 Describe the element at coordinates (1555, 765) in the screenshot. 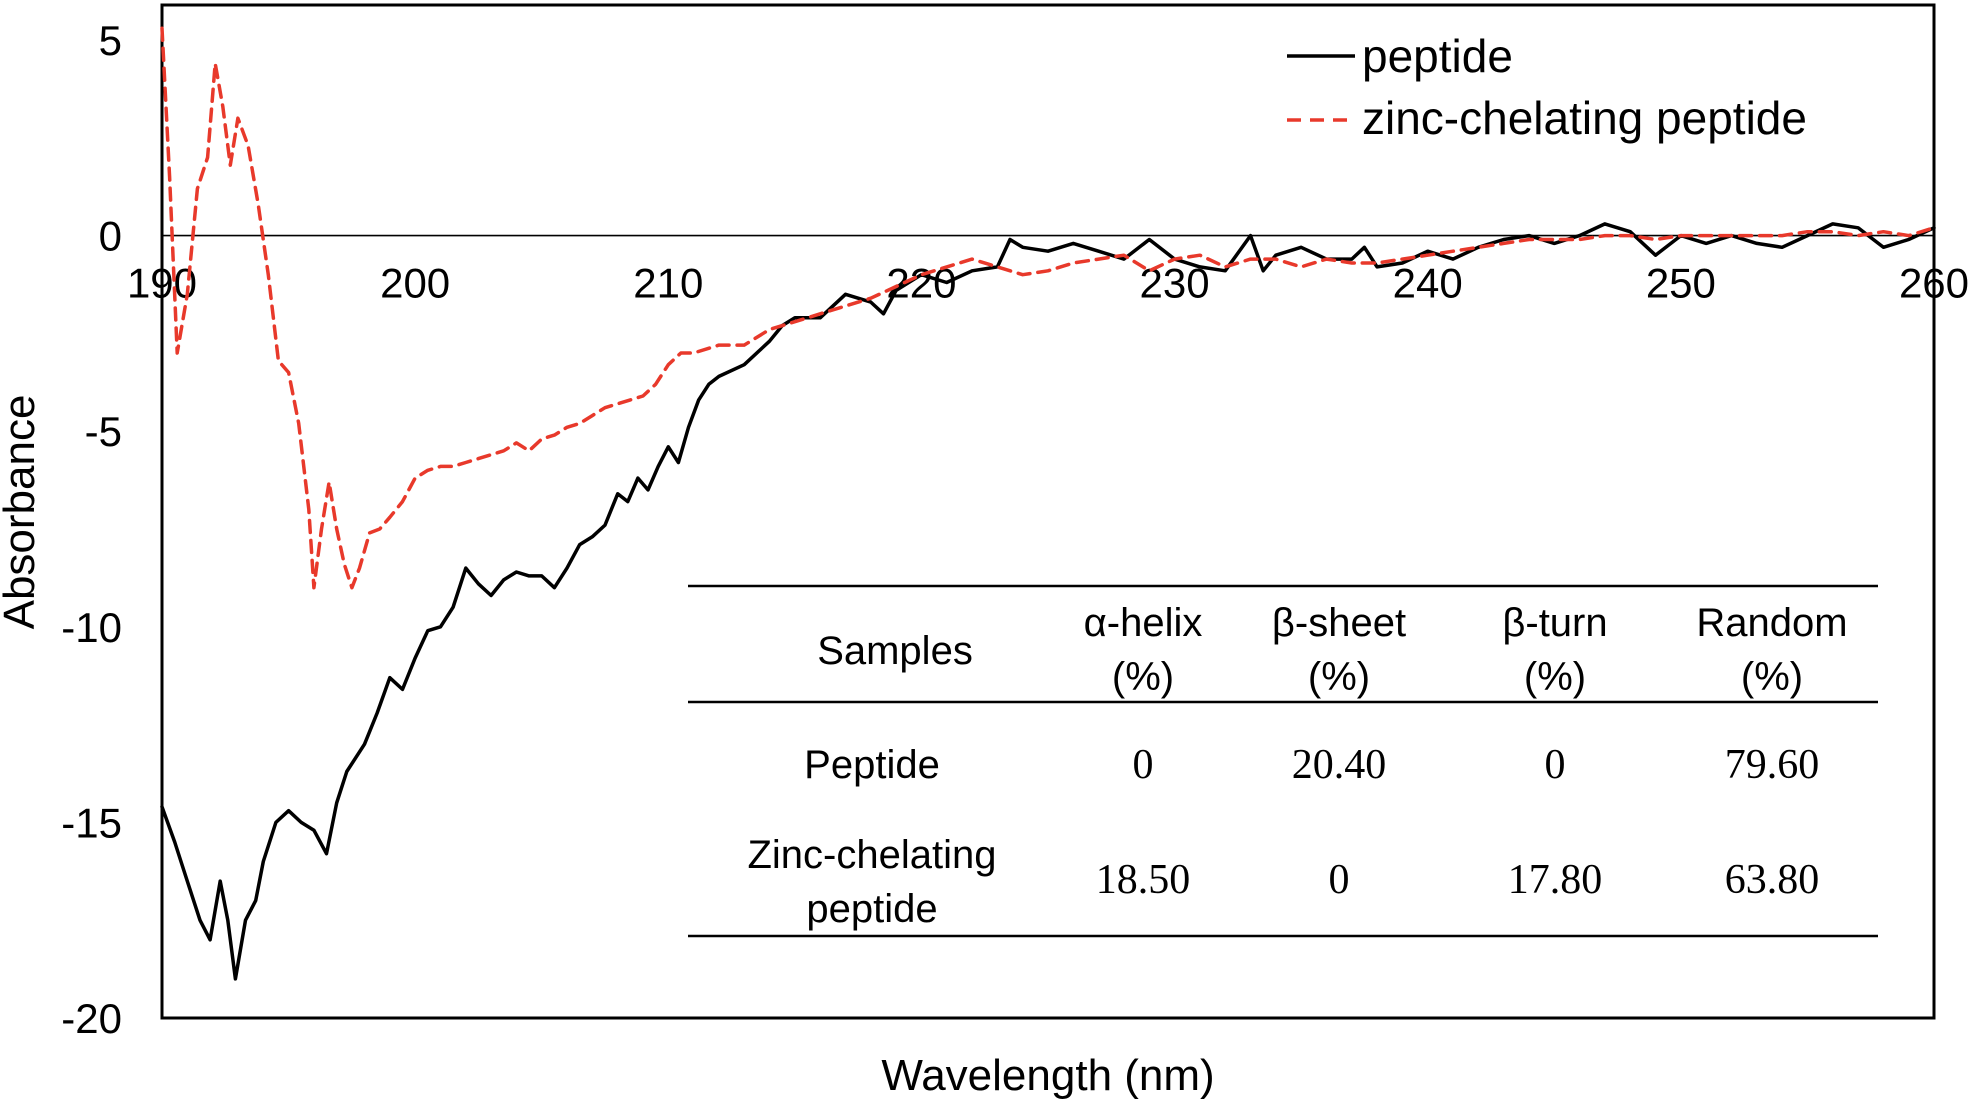

I see `table-row-peptide-beta-turn: 0` at that location.